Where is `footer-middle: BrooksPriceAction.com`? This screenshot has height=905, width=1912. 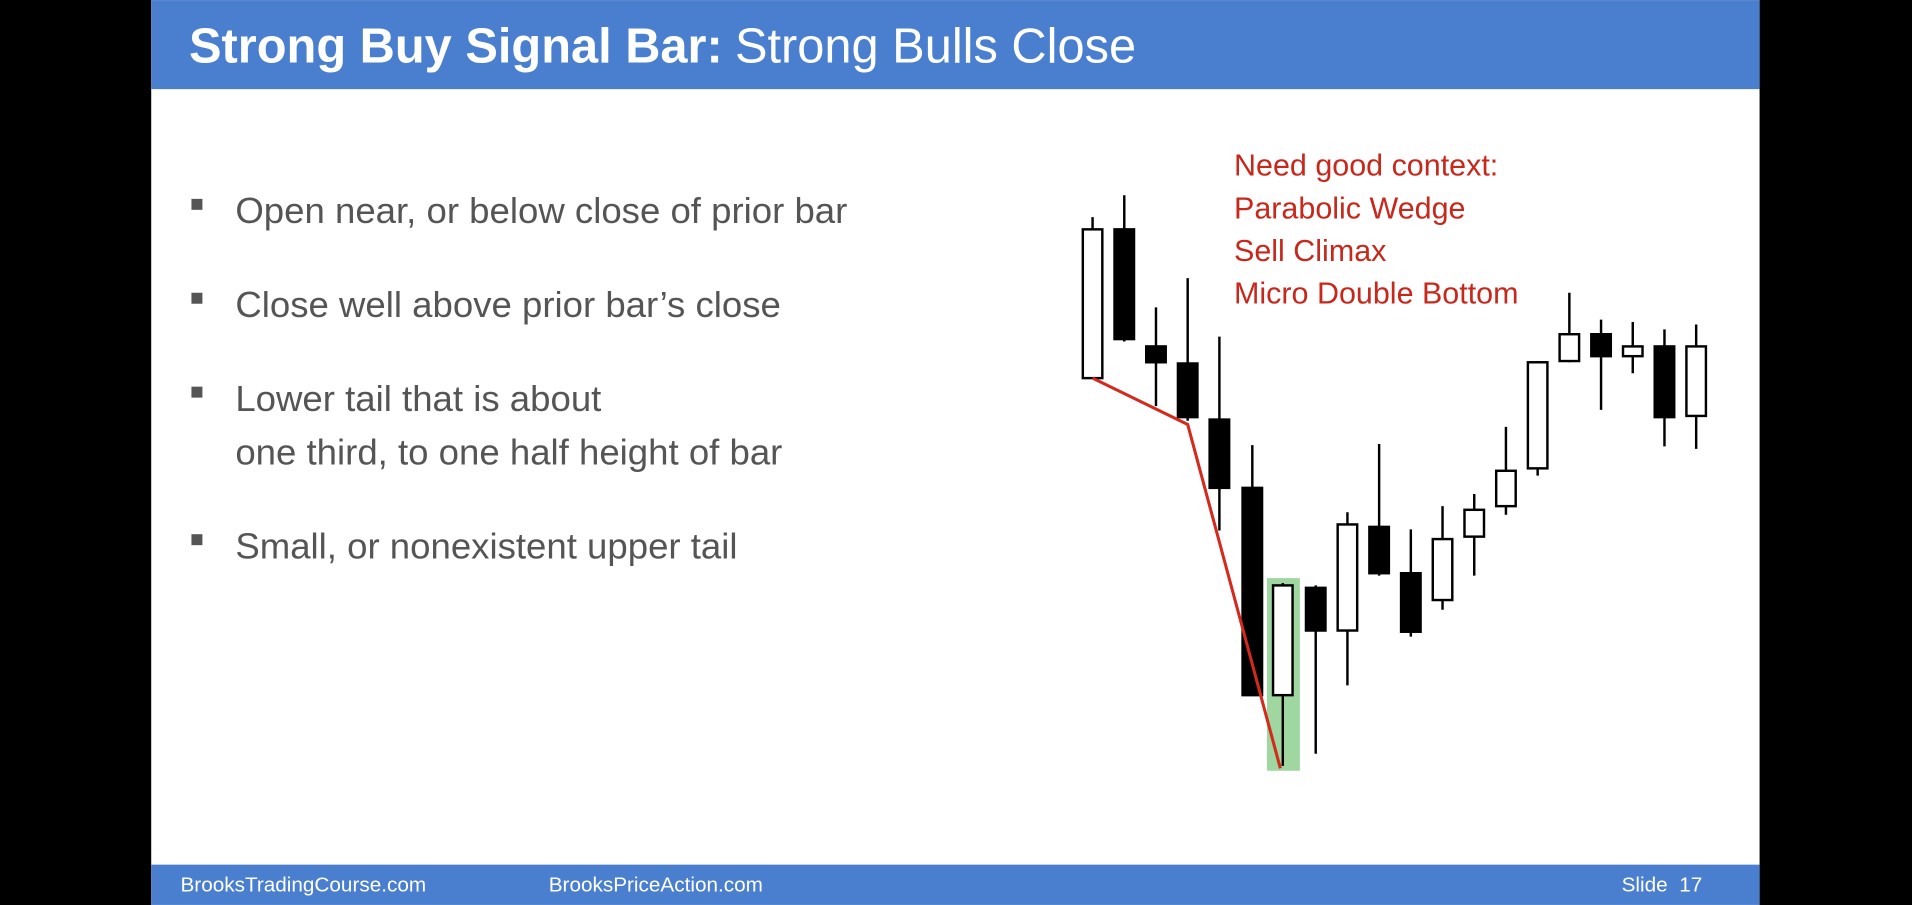
footer-middle: BrooksPriceAction.com is located at coordinates (656, 884).